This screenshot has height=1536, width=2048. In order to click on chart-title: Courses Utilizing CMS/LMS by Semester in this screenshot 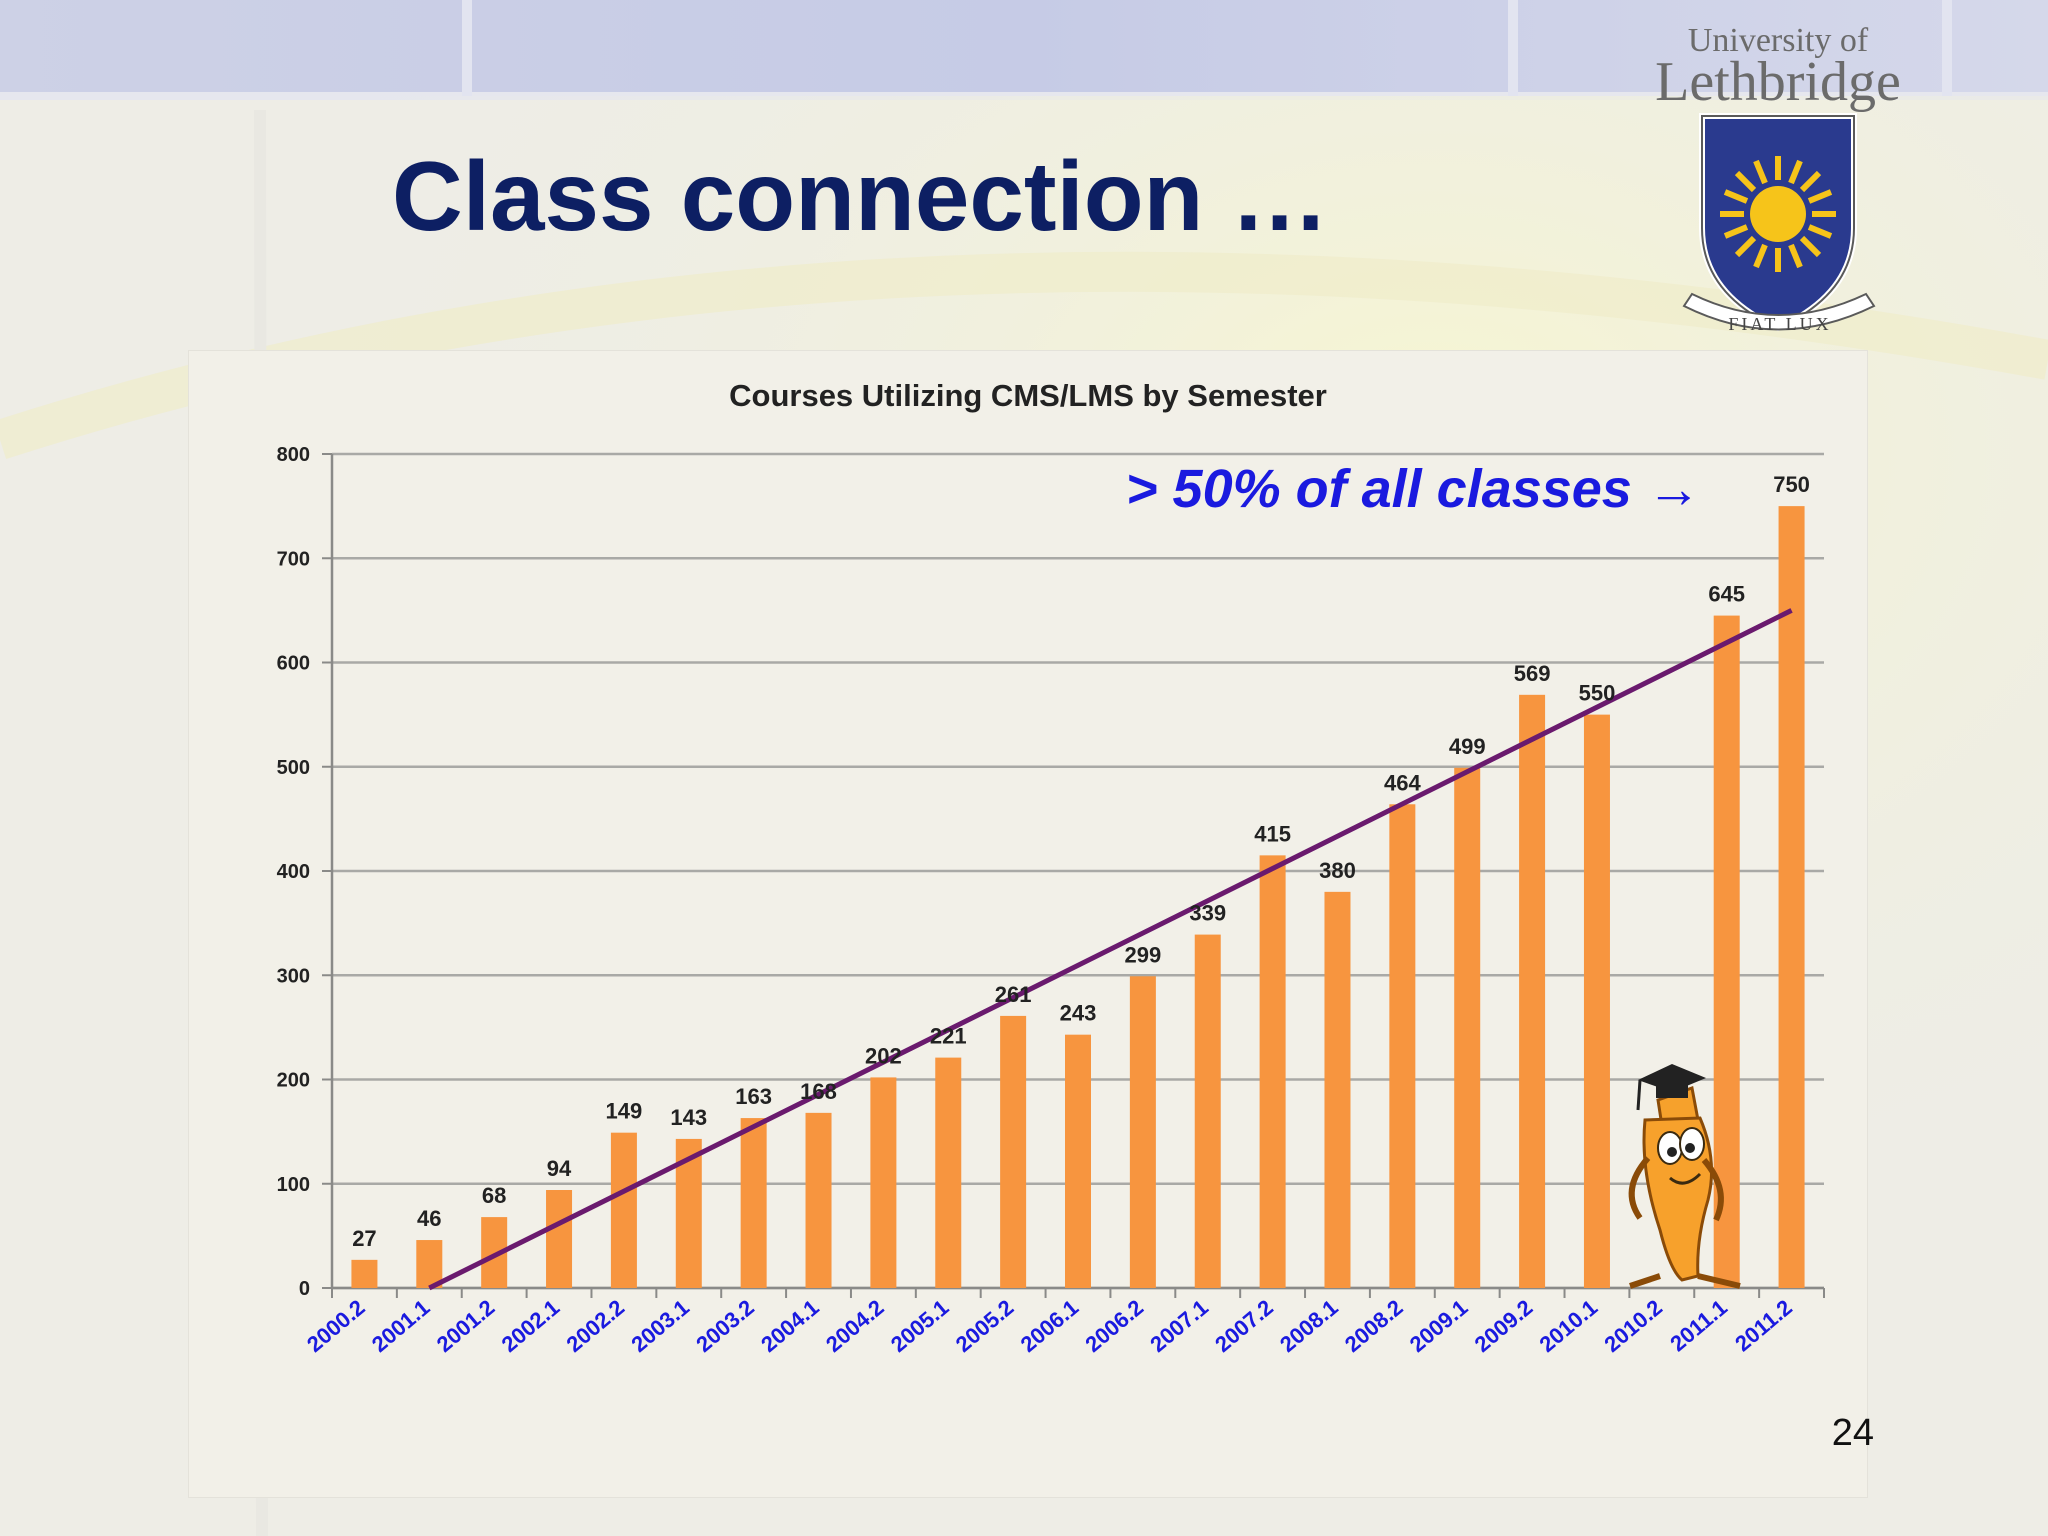, I will do `click(1028, 395)`.